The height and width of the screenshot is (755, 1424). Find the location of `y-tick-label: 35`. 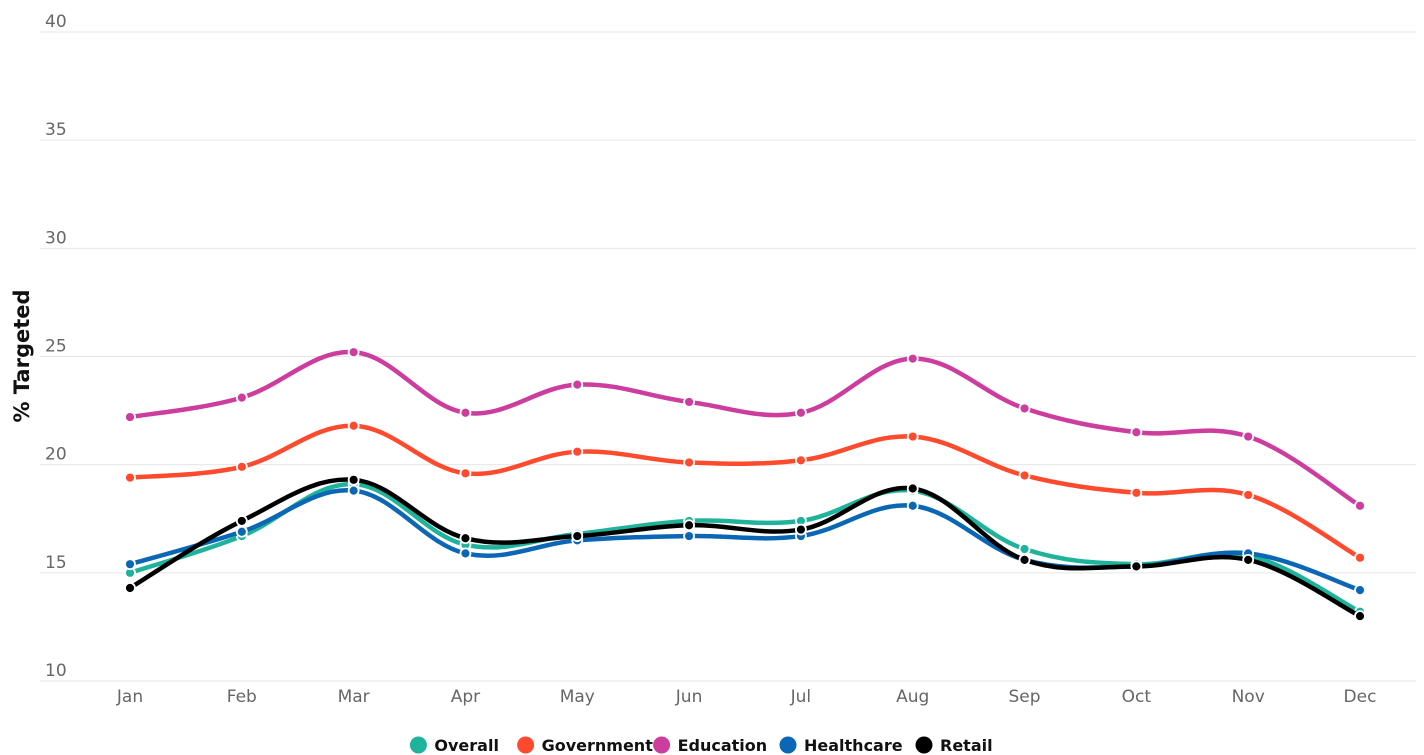

y-tick-label: 35 is located at coordinates (56, 130).